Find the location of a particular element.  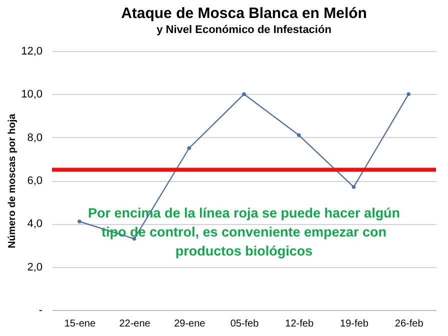

y-tick-label: 10,0 is located at coordinates (31, 94).